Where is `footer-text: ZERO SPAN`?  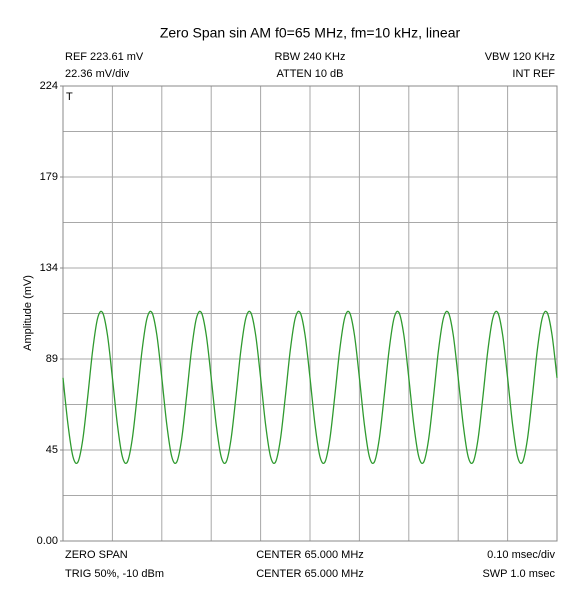 footer-text: ZERO SPAN is located at coordinates (96, 555).